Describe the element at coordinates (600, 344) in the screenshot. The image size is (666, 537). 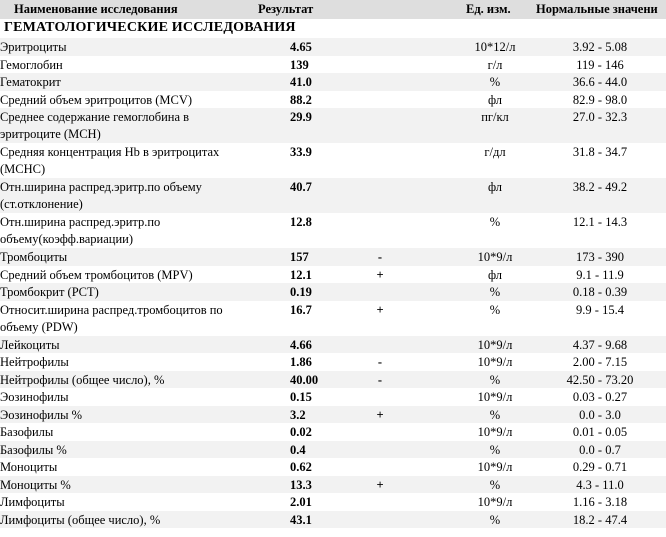
I see `result-range: 4.37 - 9.68` at that location.